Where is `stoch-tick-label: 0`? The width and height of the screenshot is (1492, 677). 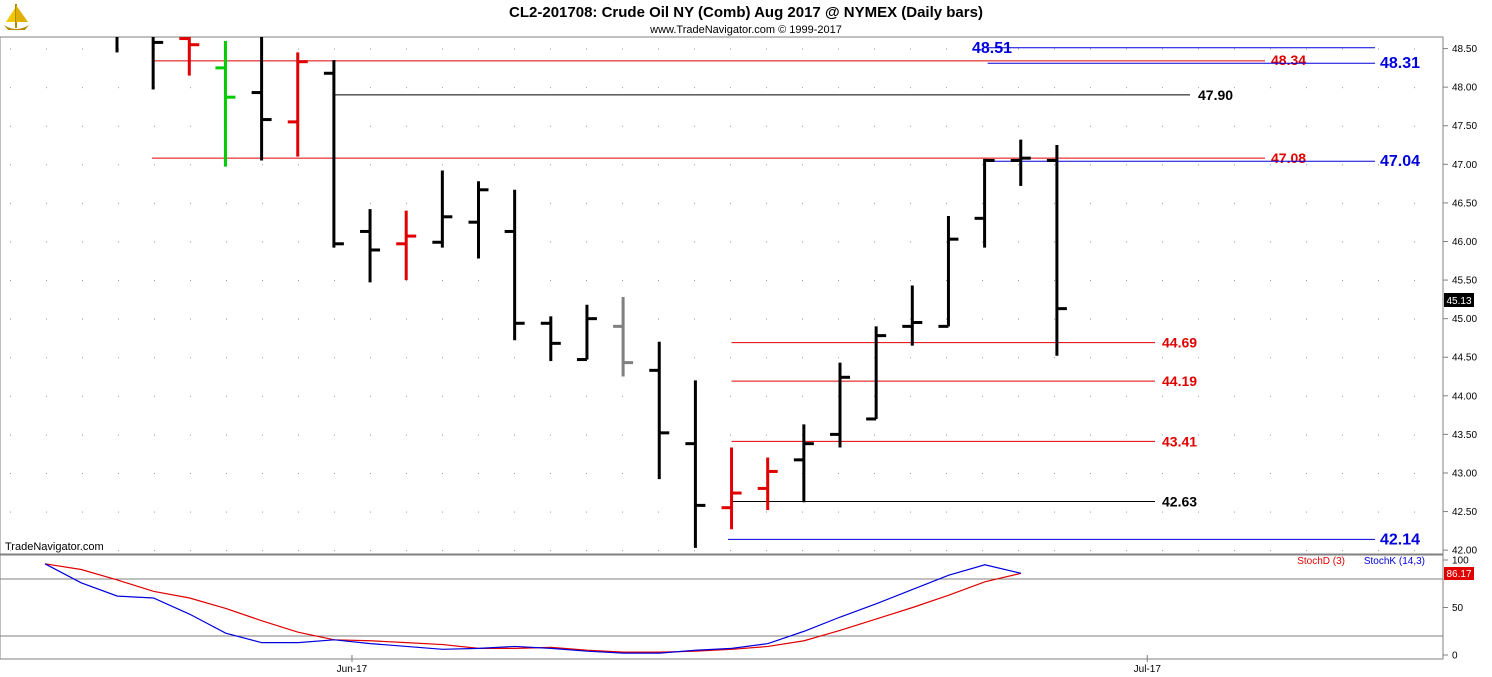 stoch-tick-label: 0 is located at coordinates (1455, 656).